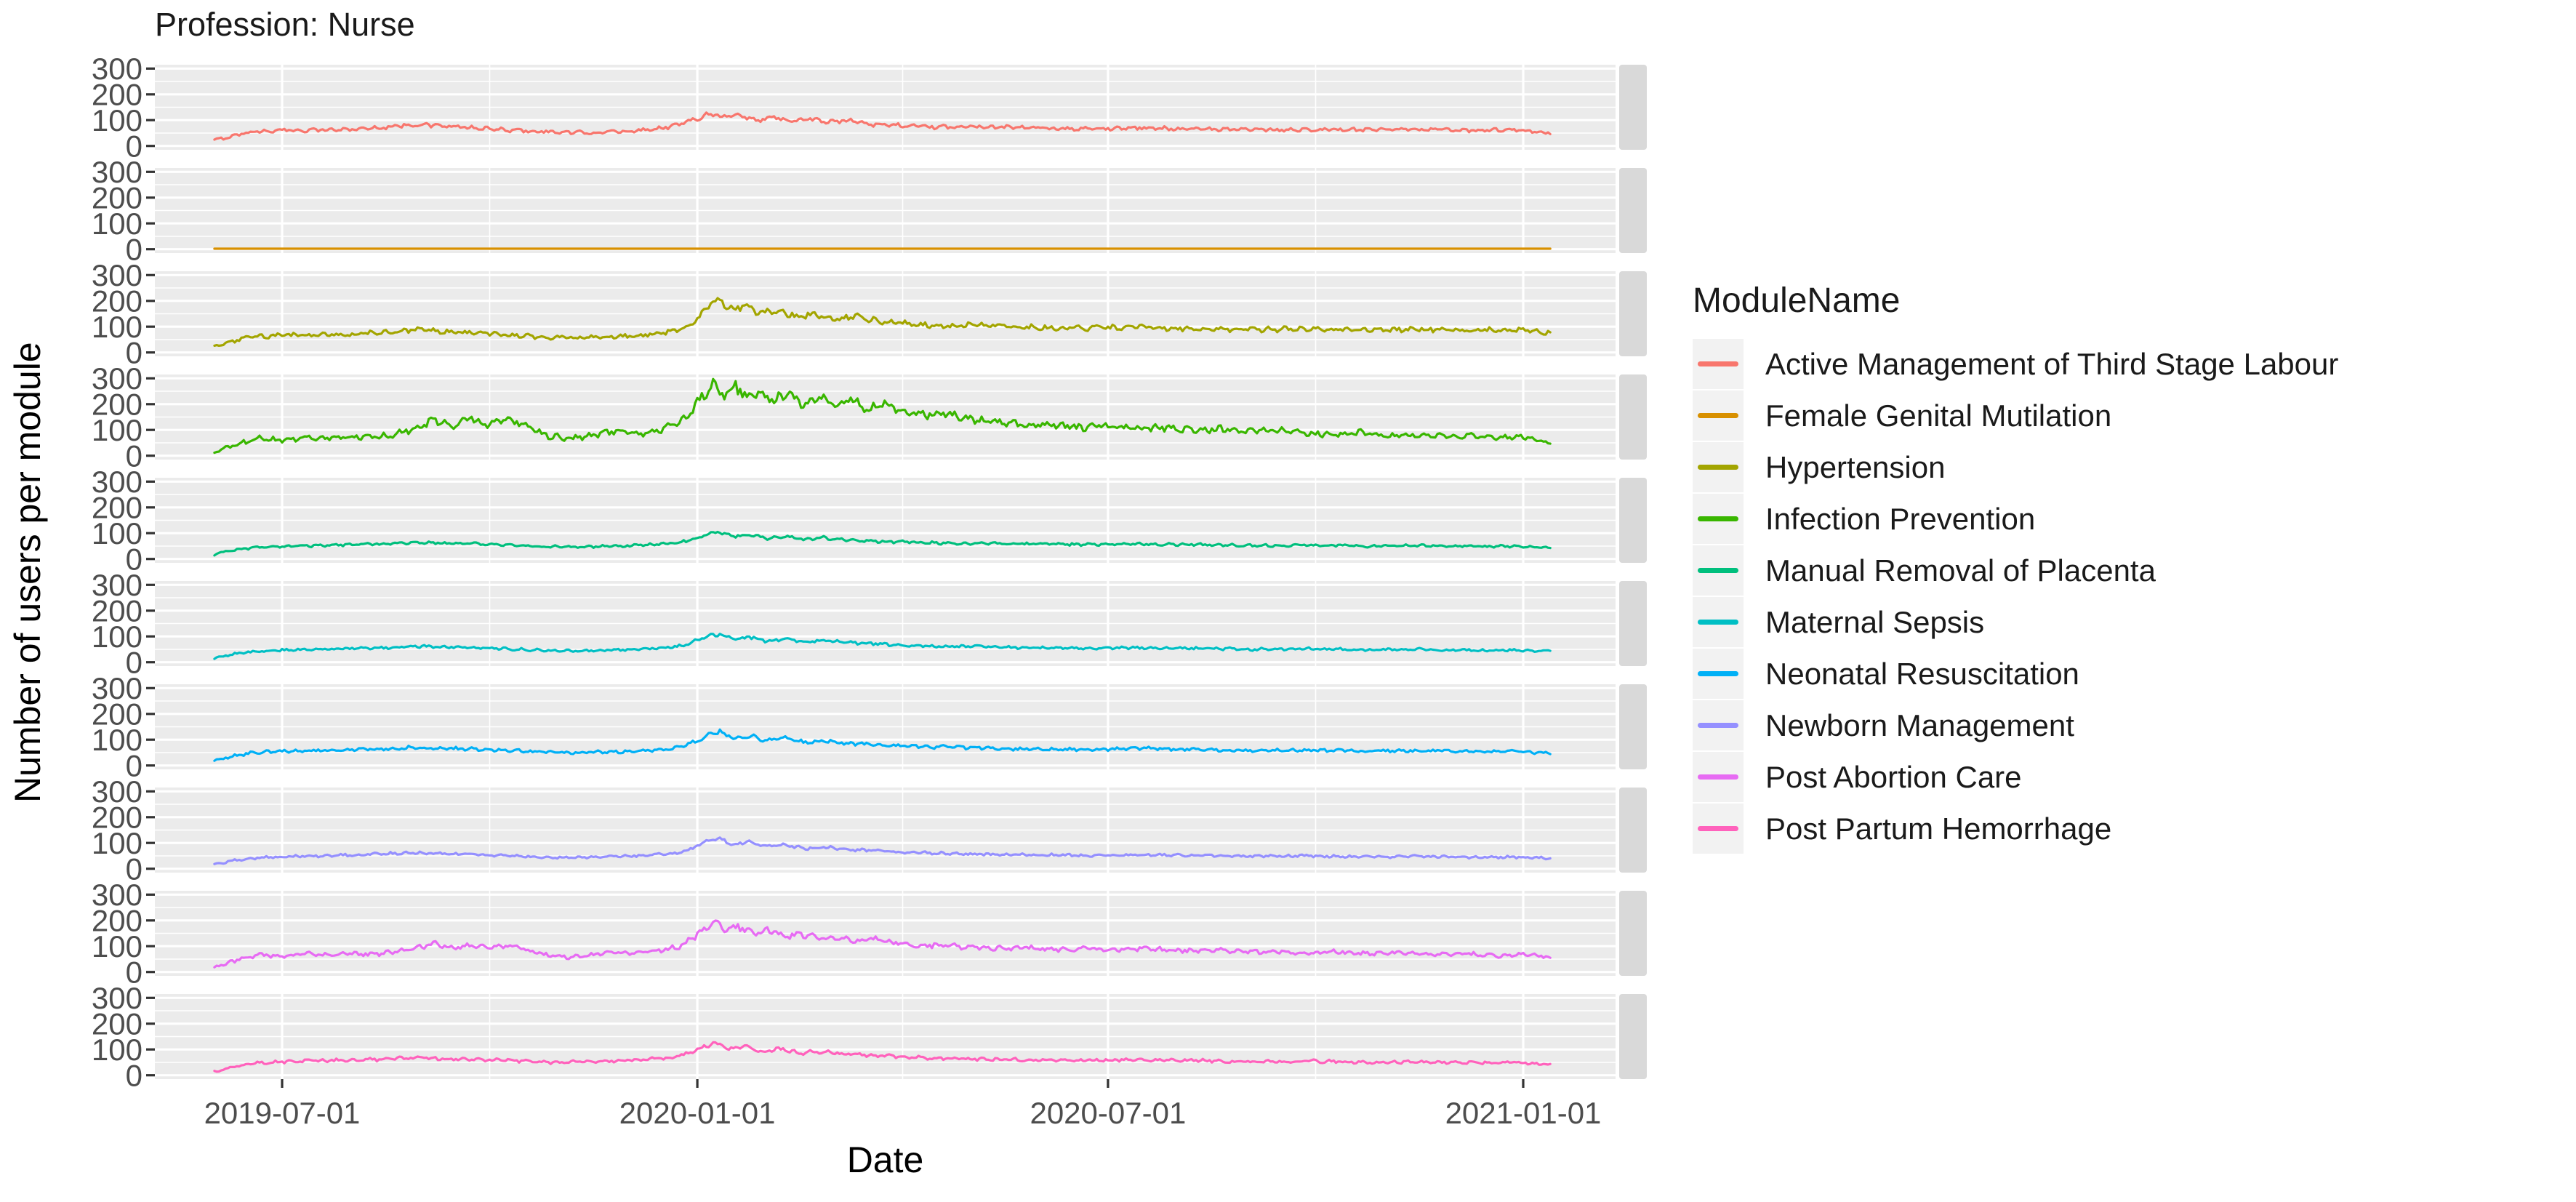 This screenshot has width=2576, height=1202. I want to click on legend-item: Post Partum Hemorrhage, so click(2016, 828).